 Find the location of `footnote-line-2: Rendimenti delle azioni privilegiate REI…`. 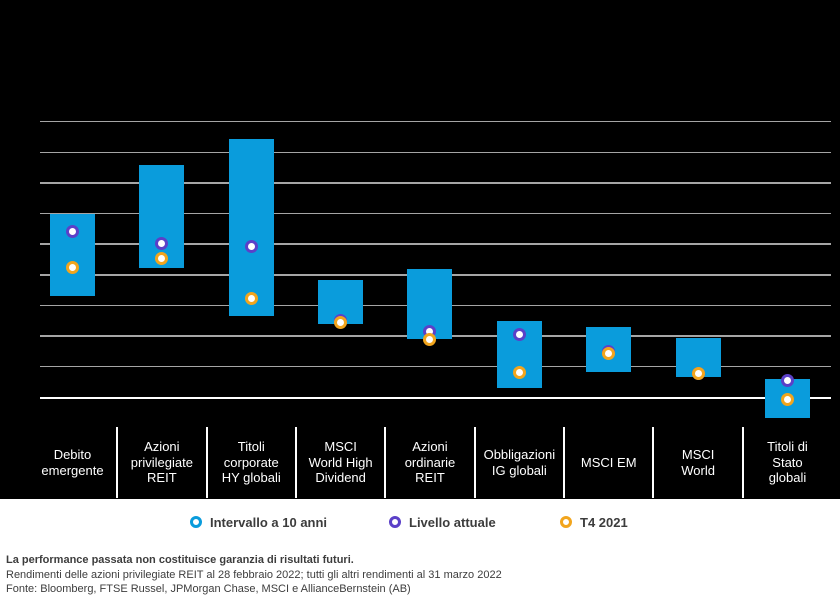

footnote-line-2: Rendimenti delle azioni privilegiate REI… is located at coordinates (254, 574).